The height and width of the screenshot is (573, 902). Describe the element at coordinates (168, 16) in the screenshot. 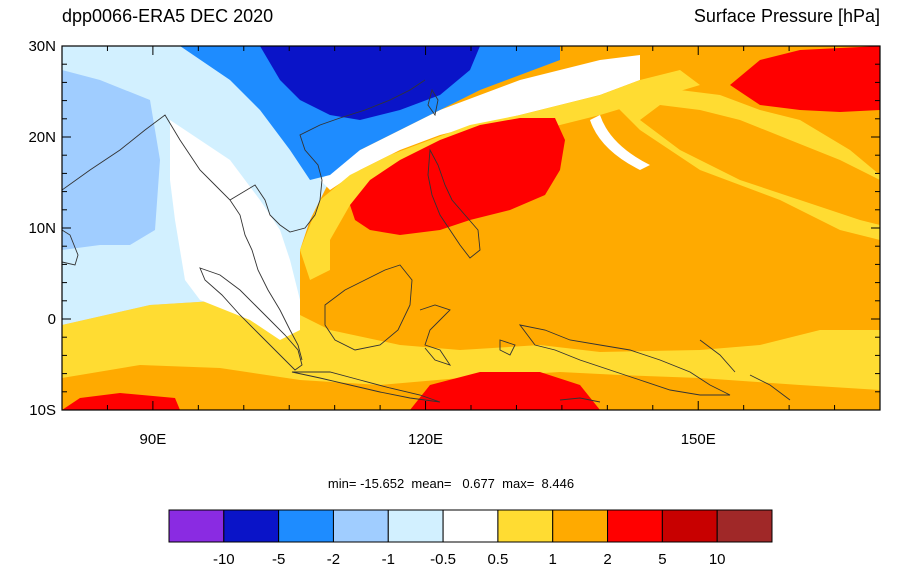

I see `map-title: dpp0066-ERA5 DEC 2020` at that location.